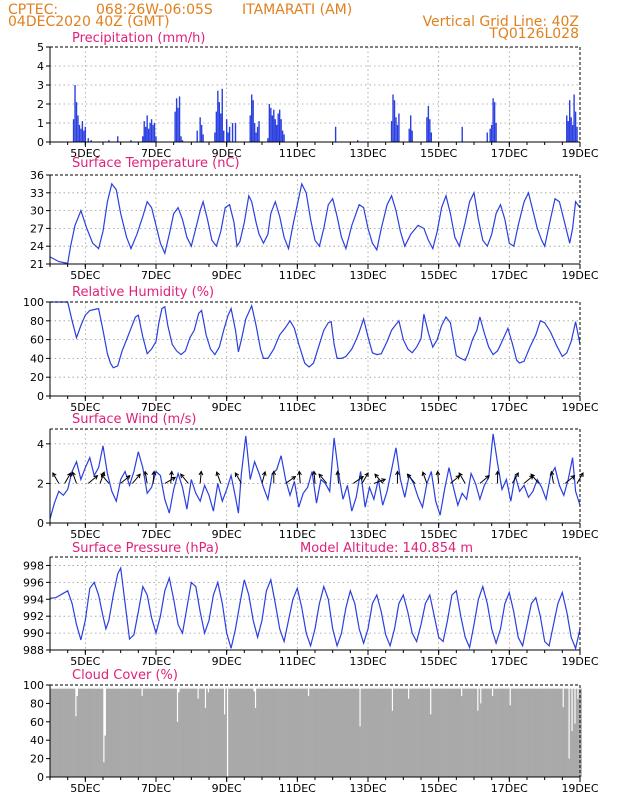  What do you see at coordinates (33, 650) in the screenshot?
I see `y-tick-label: 988` at bounding box center [33, 650].